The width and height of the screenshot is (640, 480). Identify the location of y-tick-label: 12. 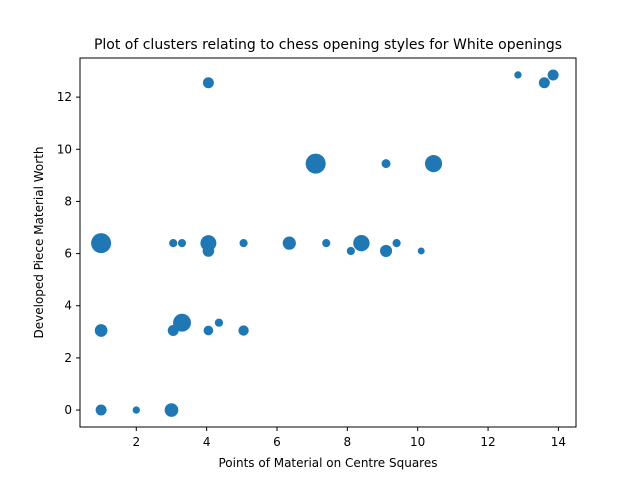
(64, 97).